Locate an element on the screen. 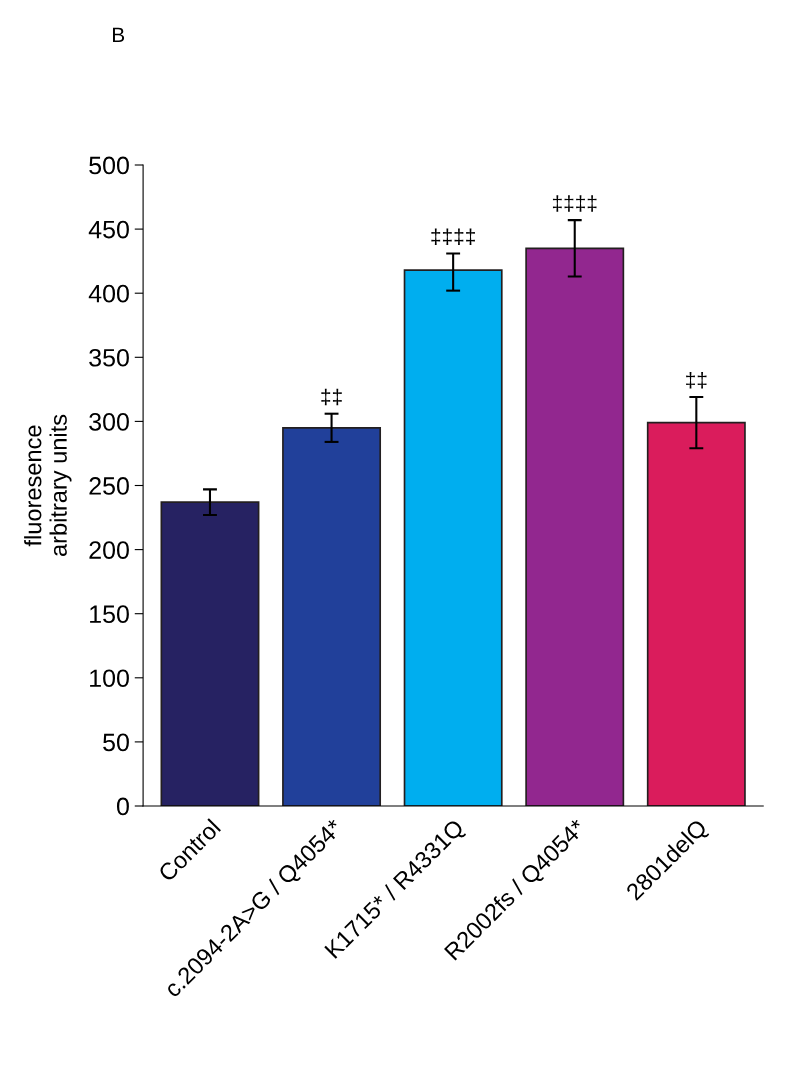 This screenshot has height=1079, width=795. y-tick-label: 150 is located at coordinates (109, 614).